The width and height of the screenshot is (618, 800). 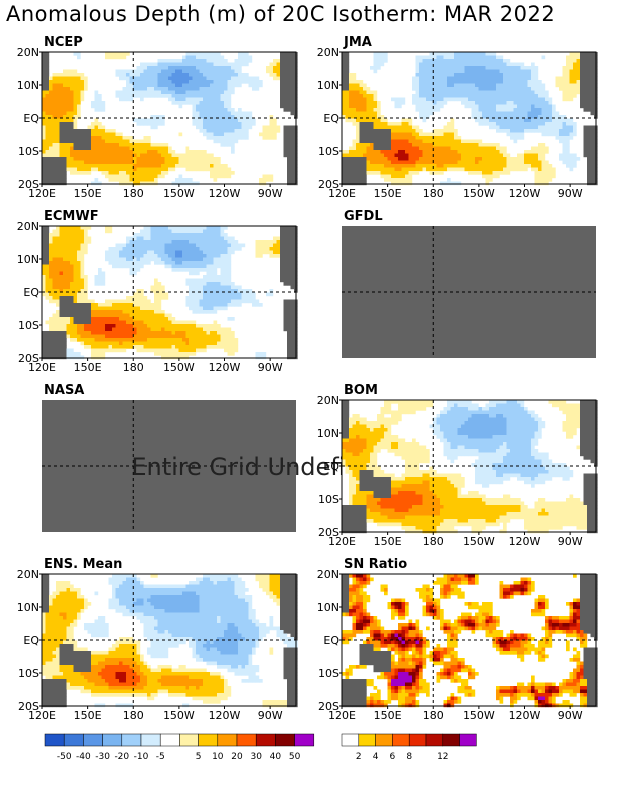 What do you see at coordinates (442, 757) in the screenshot?
I see `colorbar-label: 12` at bounding box center [442, 757].